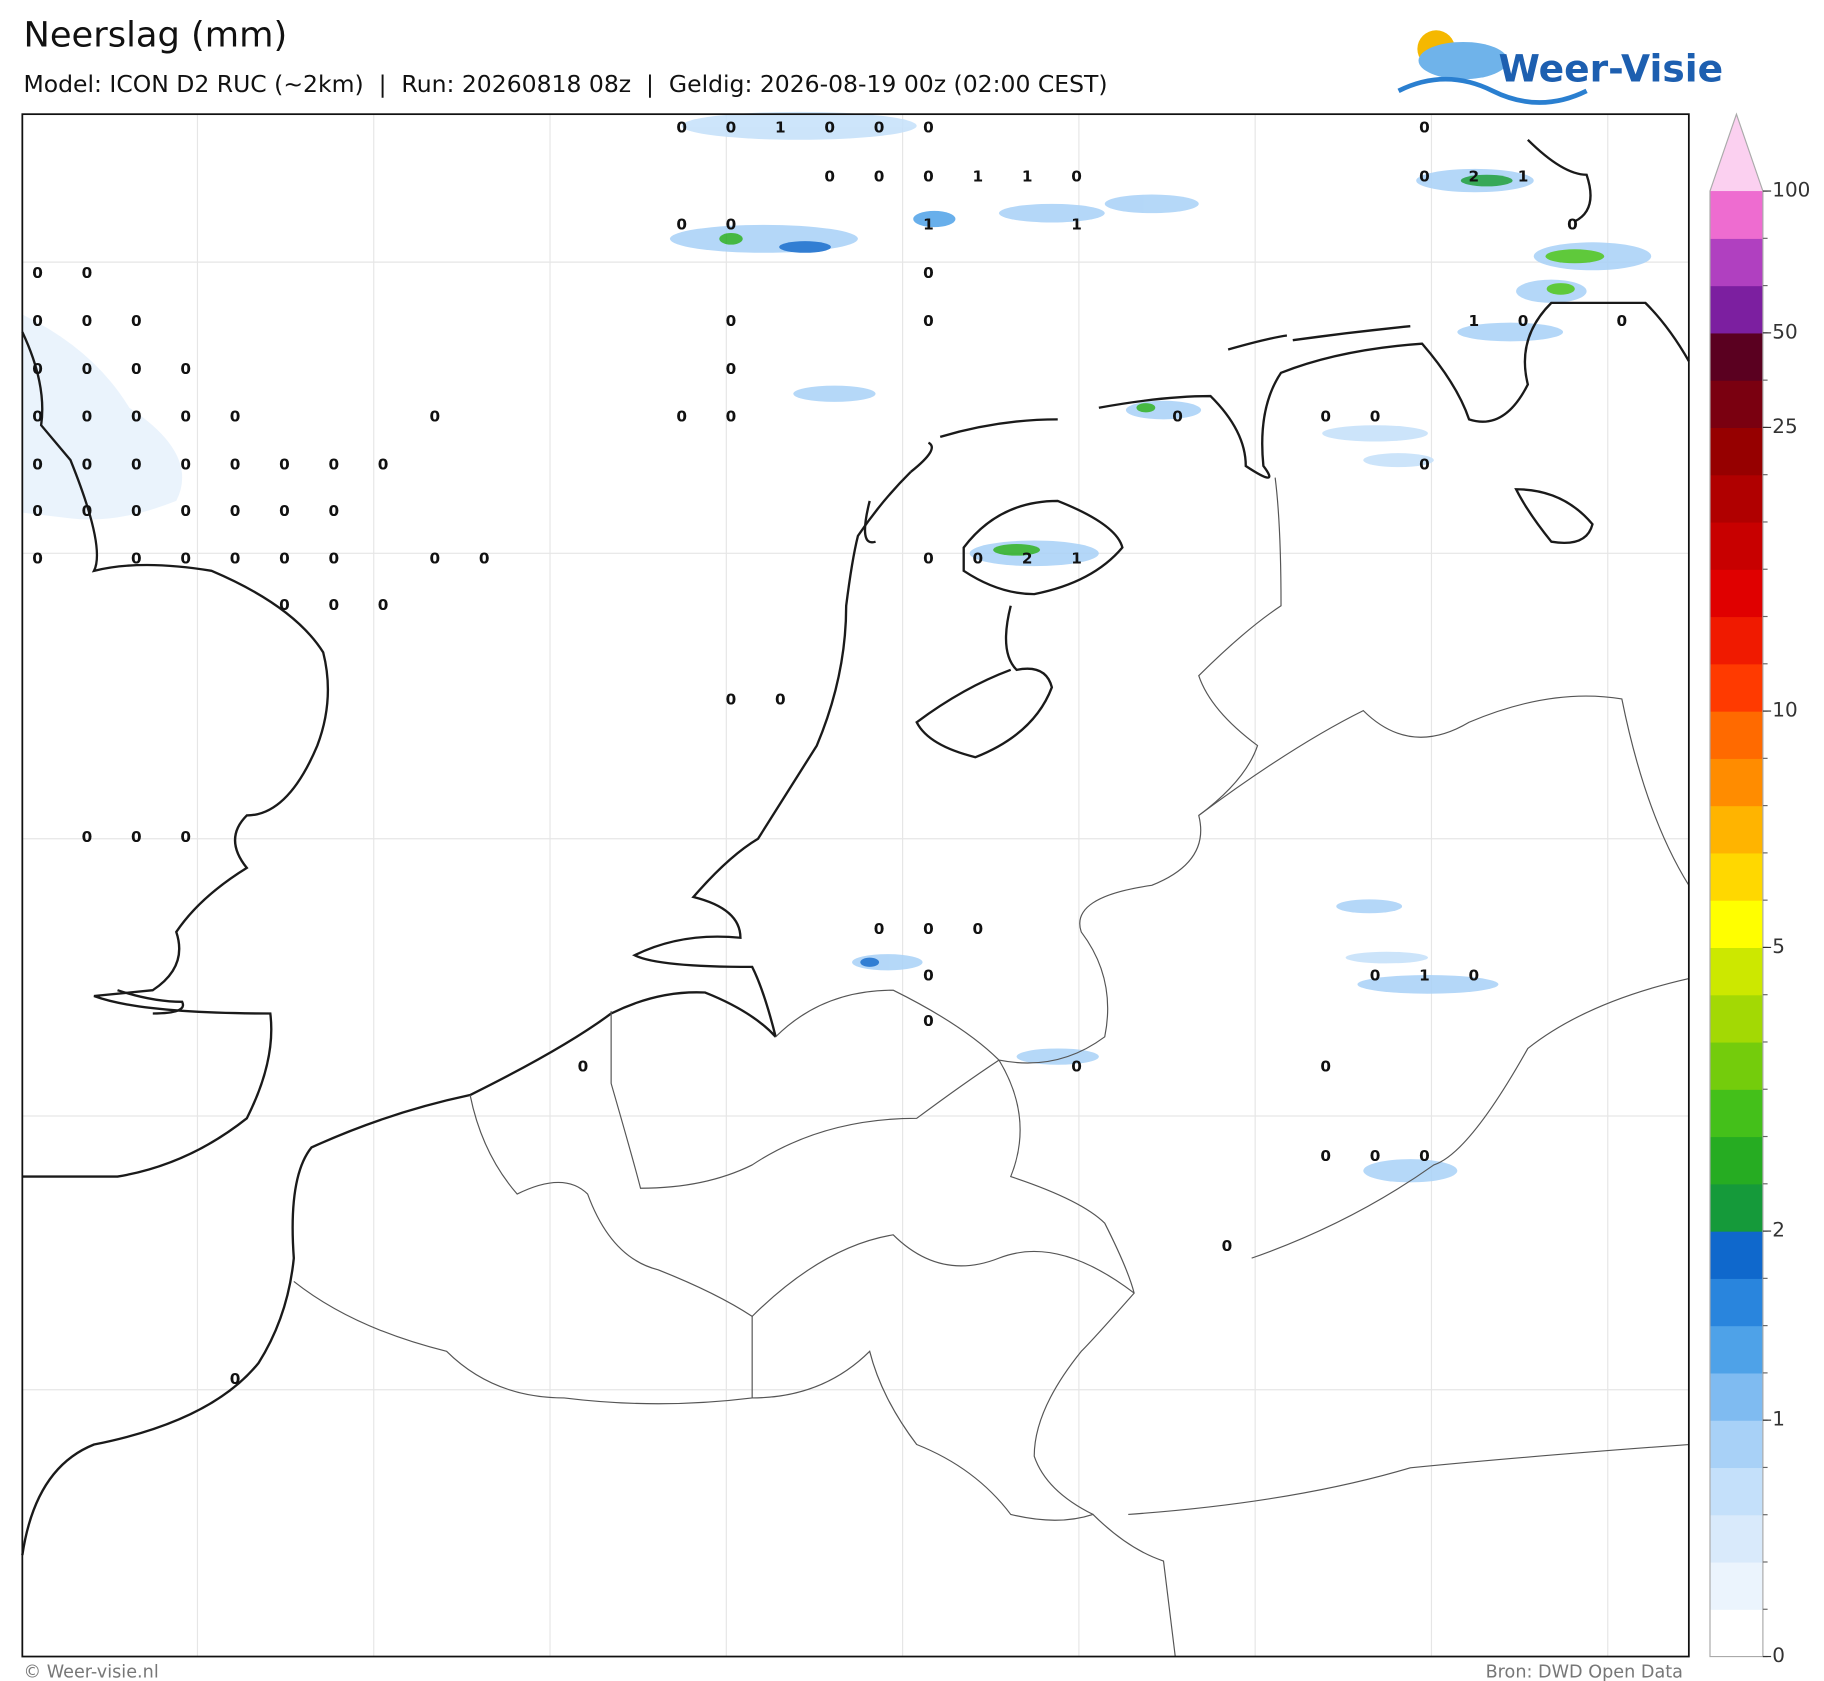 The width and height of the screenshot is (1824, 1681). Describe the element at coordinates (91, 1672) in the screenshot. I see `footer-left: © Weer-visie.nl` at that location.